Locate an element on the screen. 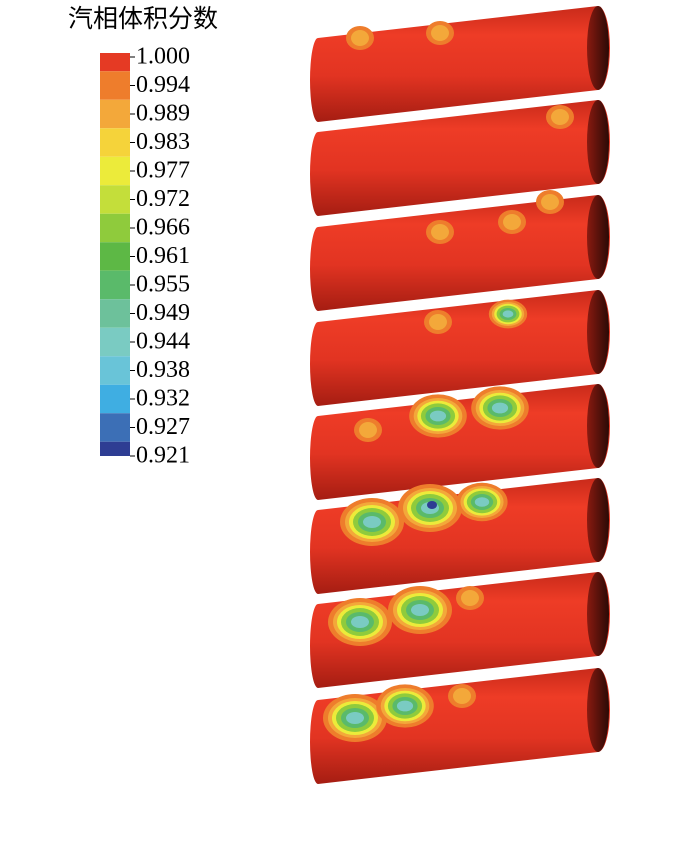 The image size is (700, 846). colorbar-label: 1.000 is located at coordinates (163, 57).